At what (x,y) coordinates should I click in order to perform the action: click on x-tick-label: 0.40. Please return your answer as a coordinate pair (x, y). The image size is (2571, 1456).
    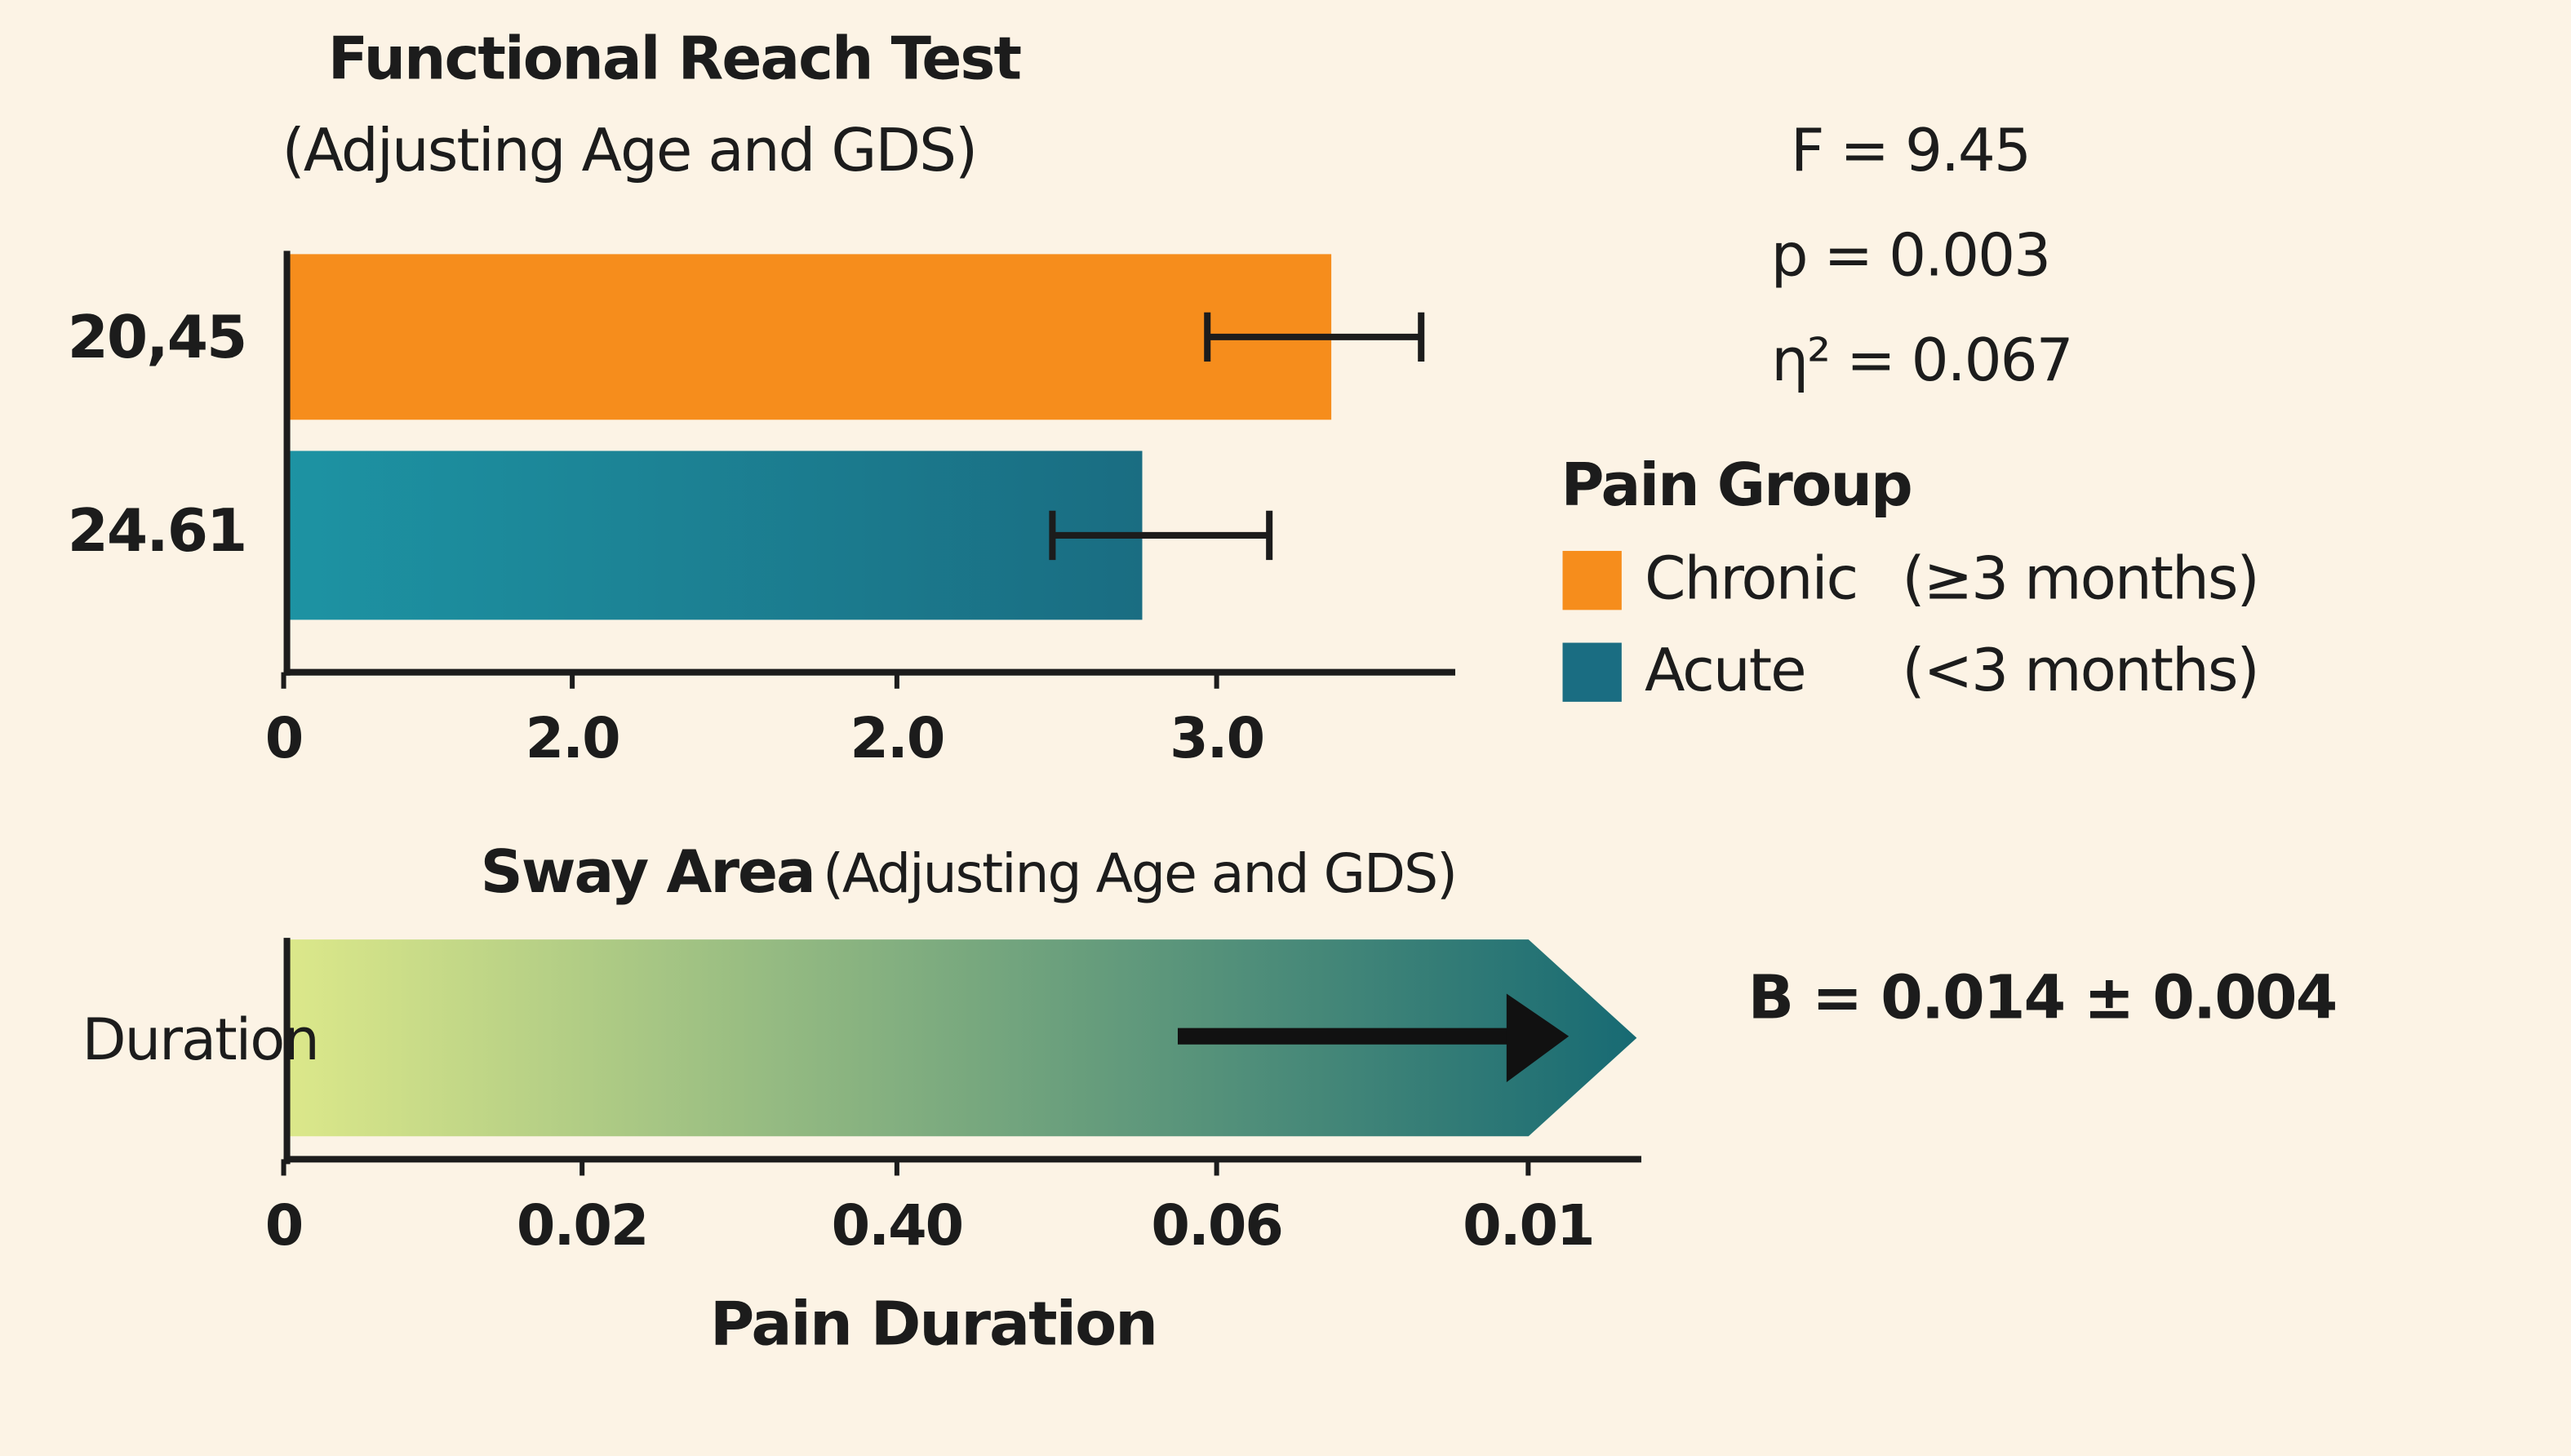
    Looking at the image, I should click on (898, 1226).